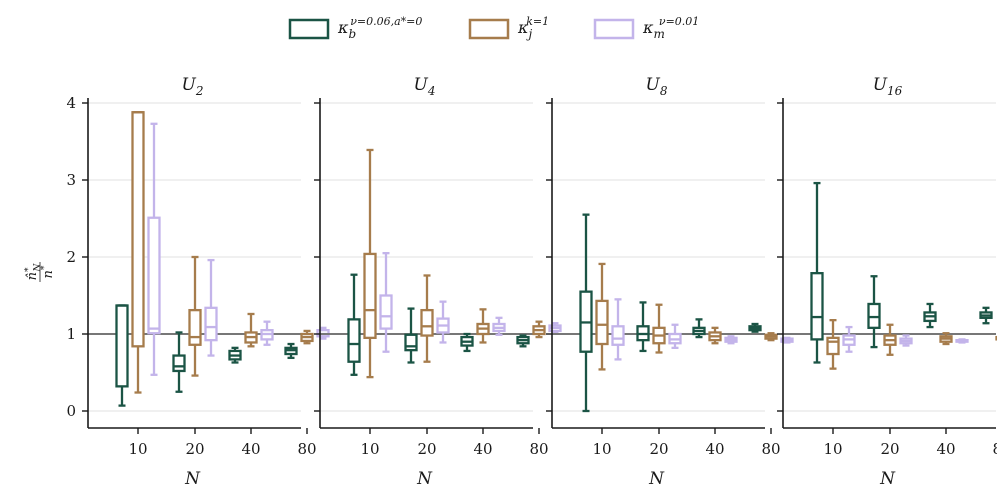  What do you see at coordinates (71, 334) in the screenshot?
I see `y-tick-label: 1` at bounding box center [71, 334].